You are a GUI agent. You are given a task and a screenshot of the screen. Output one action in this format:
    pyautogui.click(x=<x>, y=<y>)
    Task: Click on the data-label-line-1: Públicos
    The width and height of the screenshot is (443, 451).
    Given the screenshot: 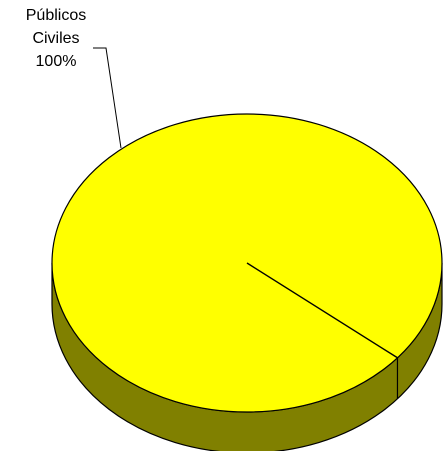 What is the action you would take?
    pyautogui.click(x=56, y=15)
    